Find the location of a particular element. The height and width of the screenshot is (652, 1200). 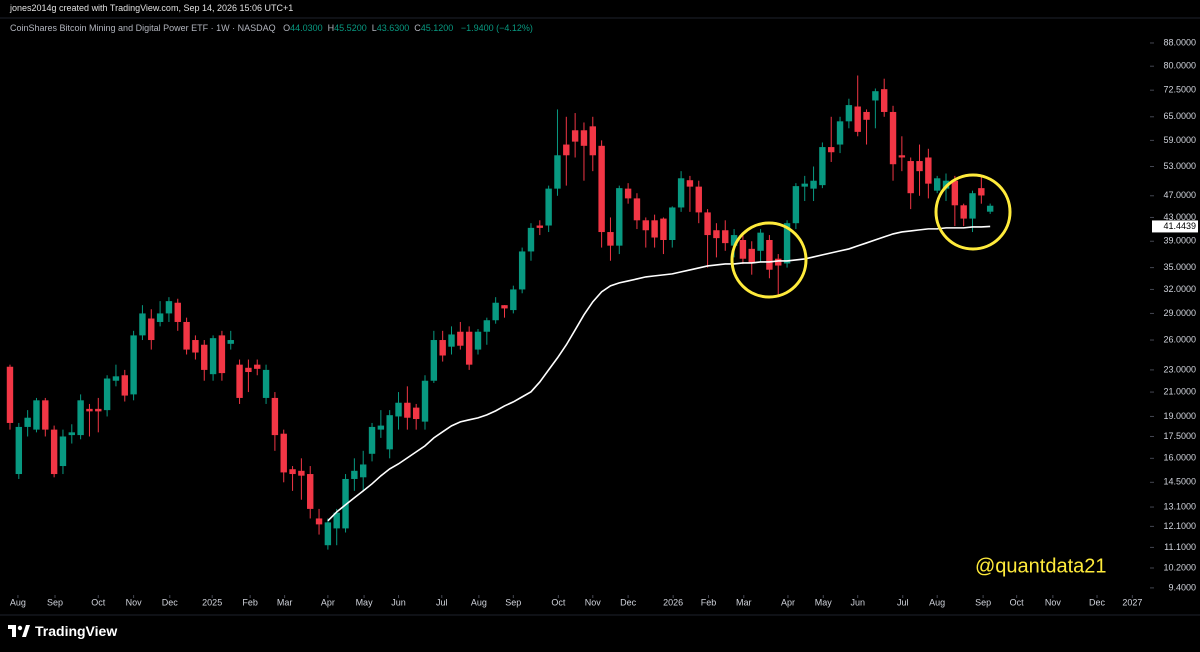

x-tick-label: Jul is located at coordinates (442, 602).